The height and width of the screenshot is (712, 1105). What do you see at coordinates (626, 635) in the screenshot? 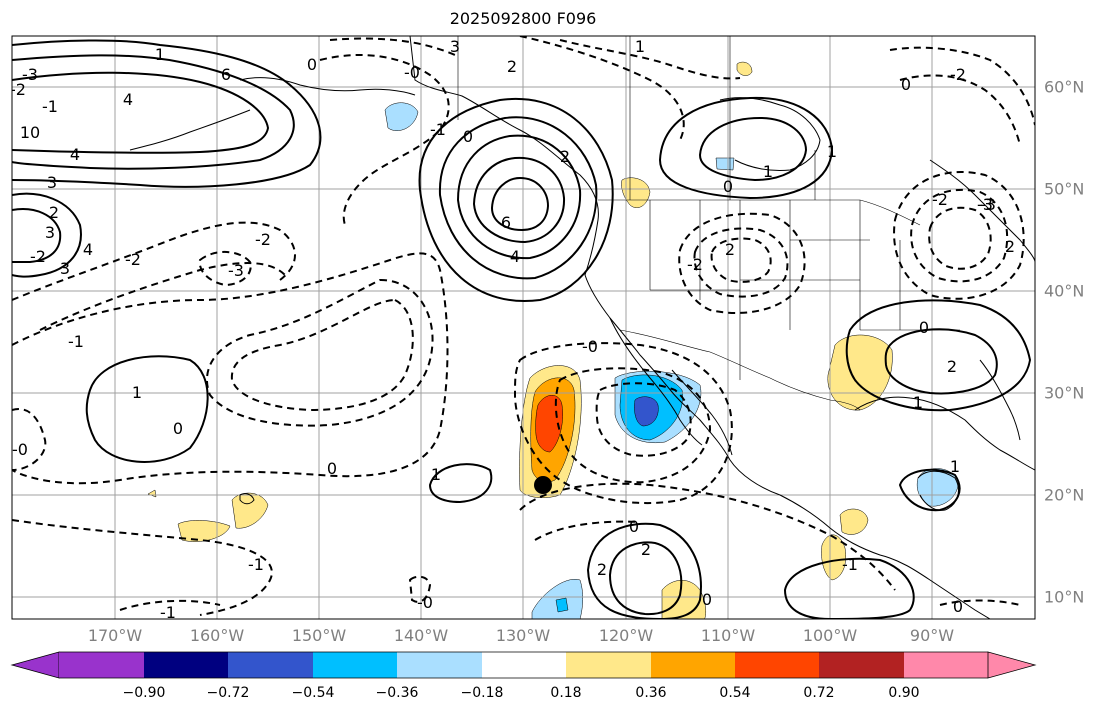
I see `lon-label: 120°W` at bounding box center [626, 635].